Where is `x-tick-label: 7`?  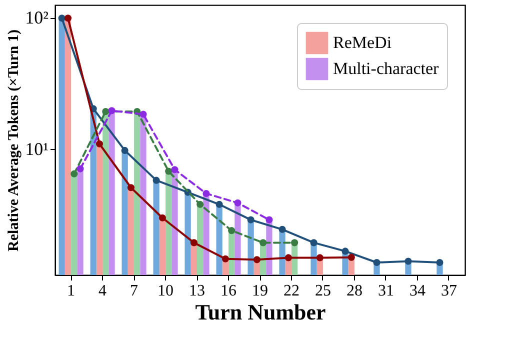 x-tick-label: 7 is located at coordinates (134, 291).